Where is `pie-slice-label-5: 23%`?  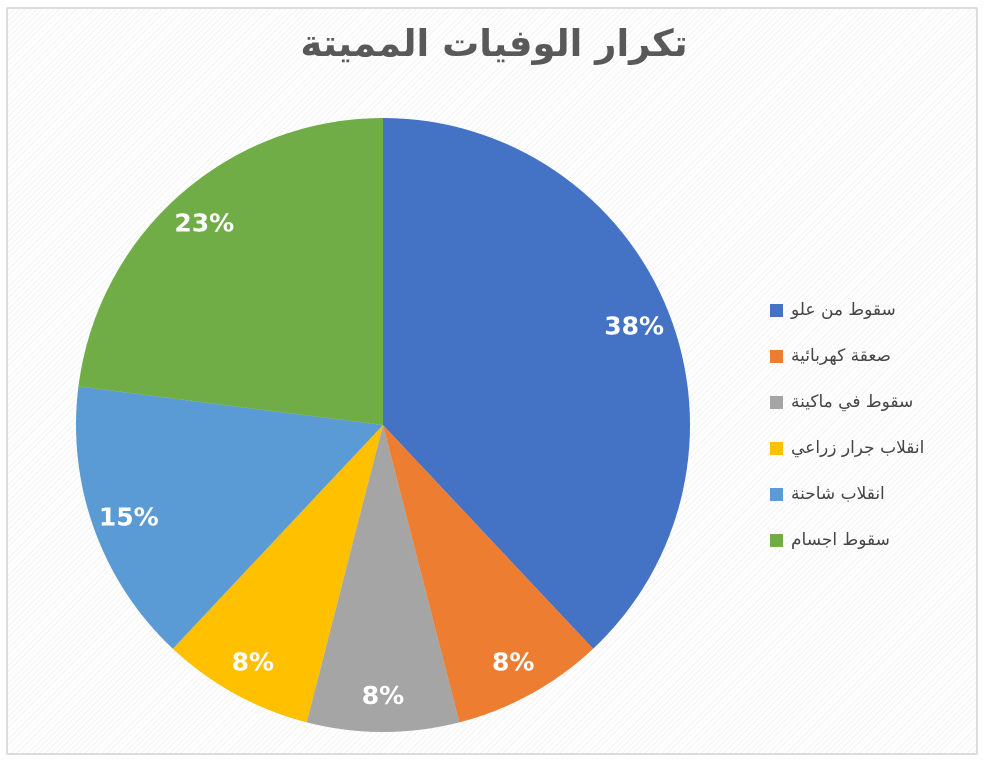
pie-slice-label-5: 23% is located at coordinates (204, 222).